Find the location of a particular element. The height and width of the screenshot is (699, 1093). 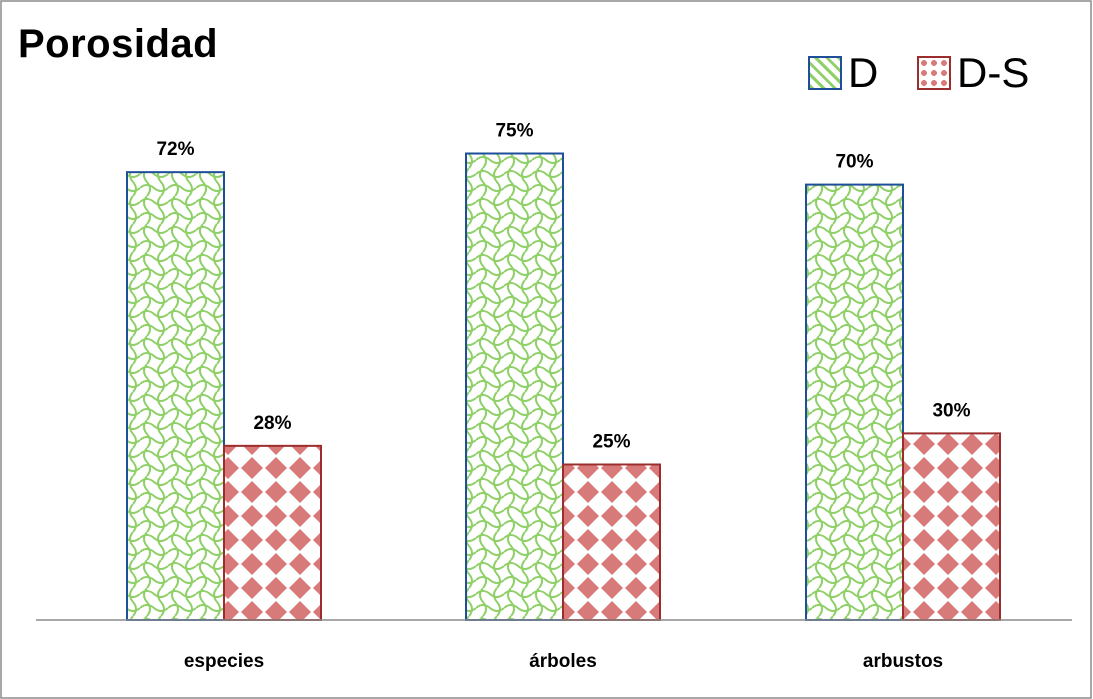

legend-item-d-s: D-S is located at coordinates (973, 73).